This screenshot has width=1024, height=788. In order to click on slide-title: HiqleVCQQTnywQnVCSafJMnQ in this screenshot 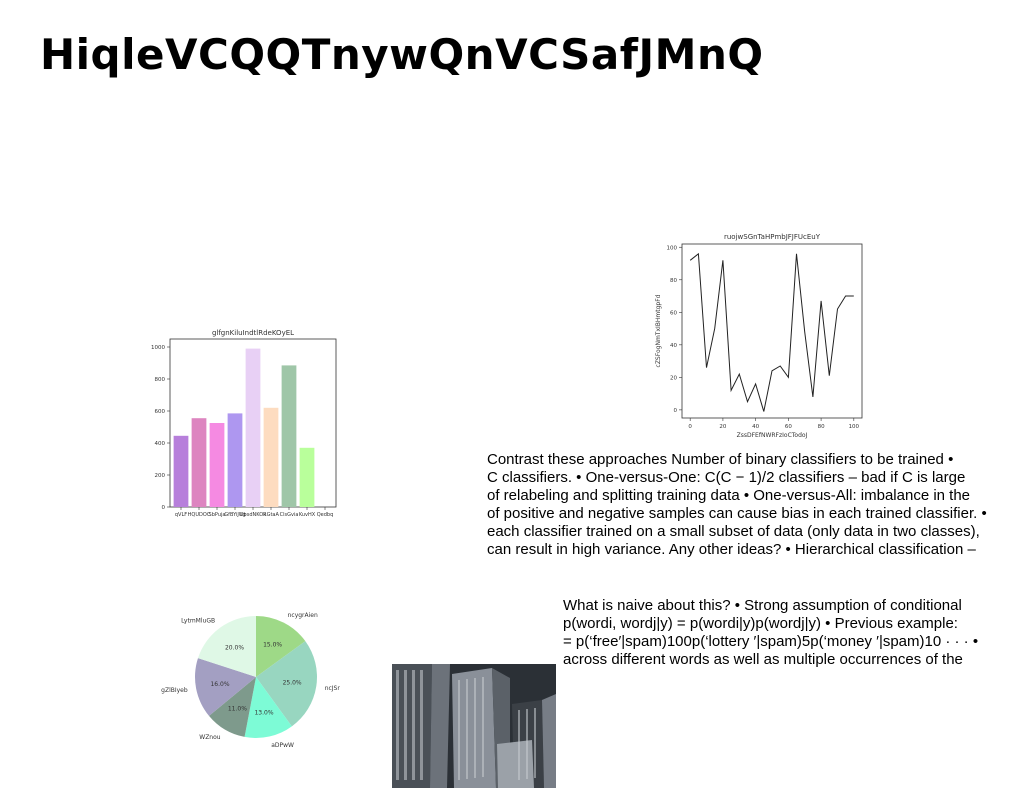, I will do `click(402, 54)`.